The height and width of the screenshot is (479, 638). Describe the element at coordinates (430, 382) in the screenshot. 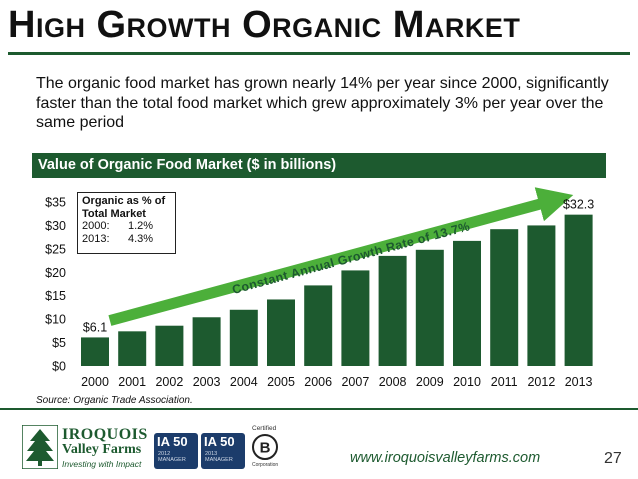

I see `x-tick-label: 2009` at that location.